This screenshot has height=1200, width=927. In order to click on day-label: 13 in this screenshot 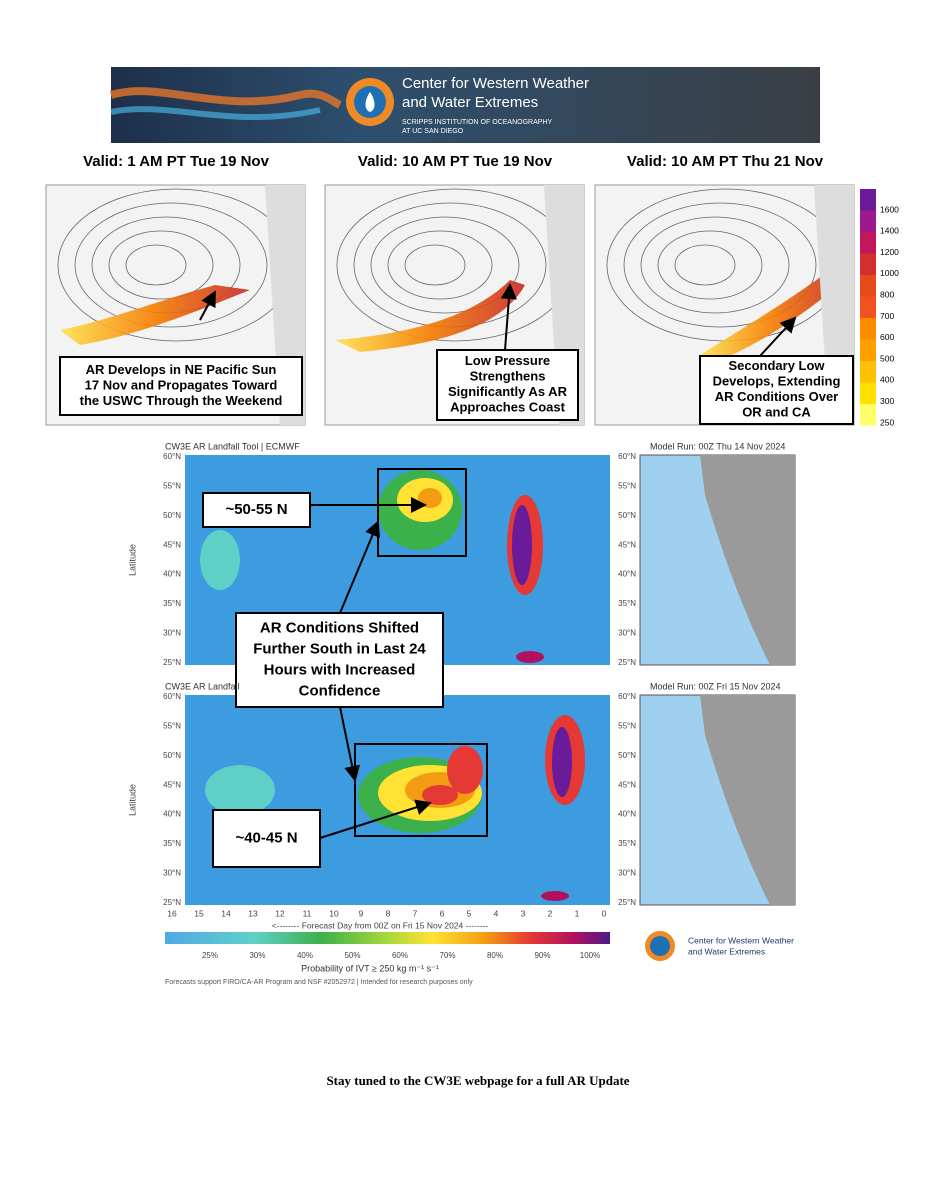, I will do `click(253, 913)`.